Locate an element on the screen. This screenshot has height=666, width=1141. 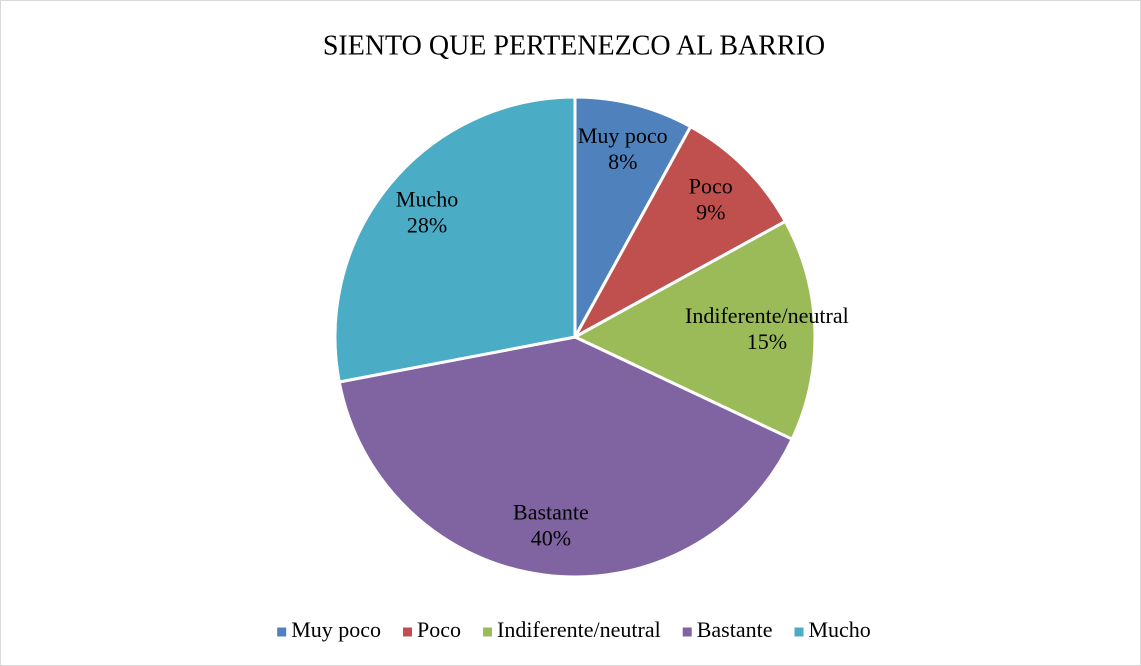
slice-label-name: Muy poco is located at coordinates (623, 135).